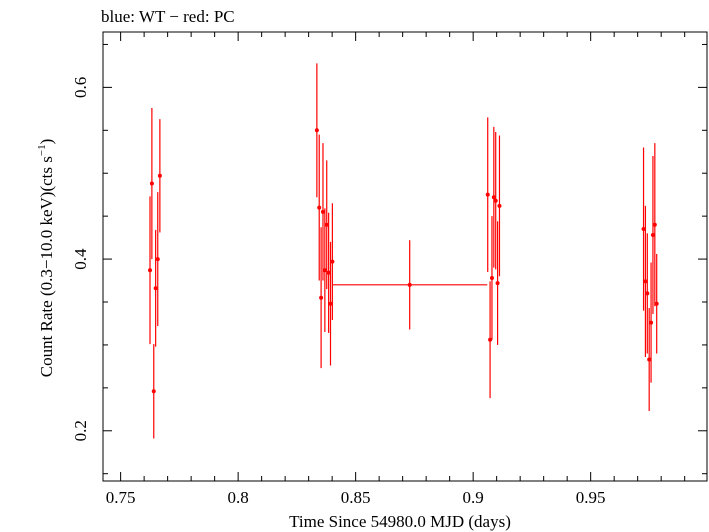  What do you see at coordinates (168, 16) in the screenshot?
I see `chart-title: blue: WT − red: PC` at bounding box center [168, 16].